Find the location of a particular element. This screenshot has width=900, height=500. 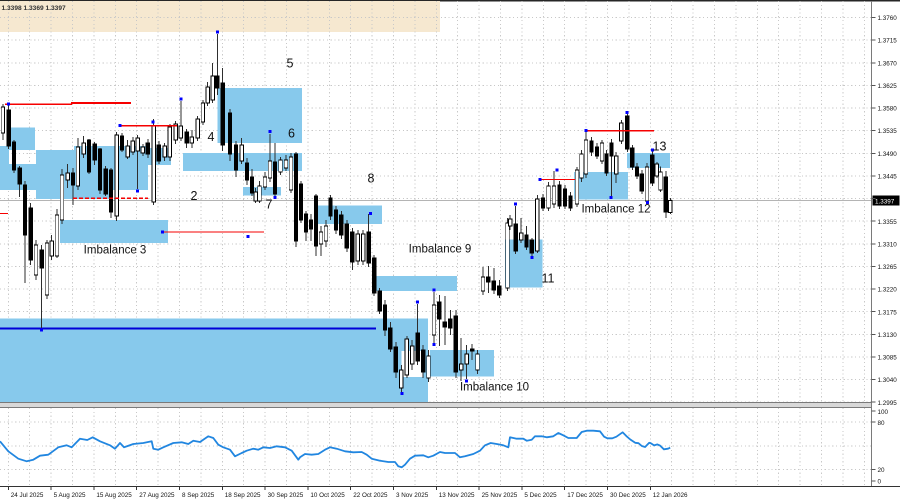

svg-text: 18 Sep 2025 is located at coordinates (243, 495).